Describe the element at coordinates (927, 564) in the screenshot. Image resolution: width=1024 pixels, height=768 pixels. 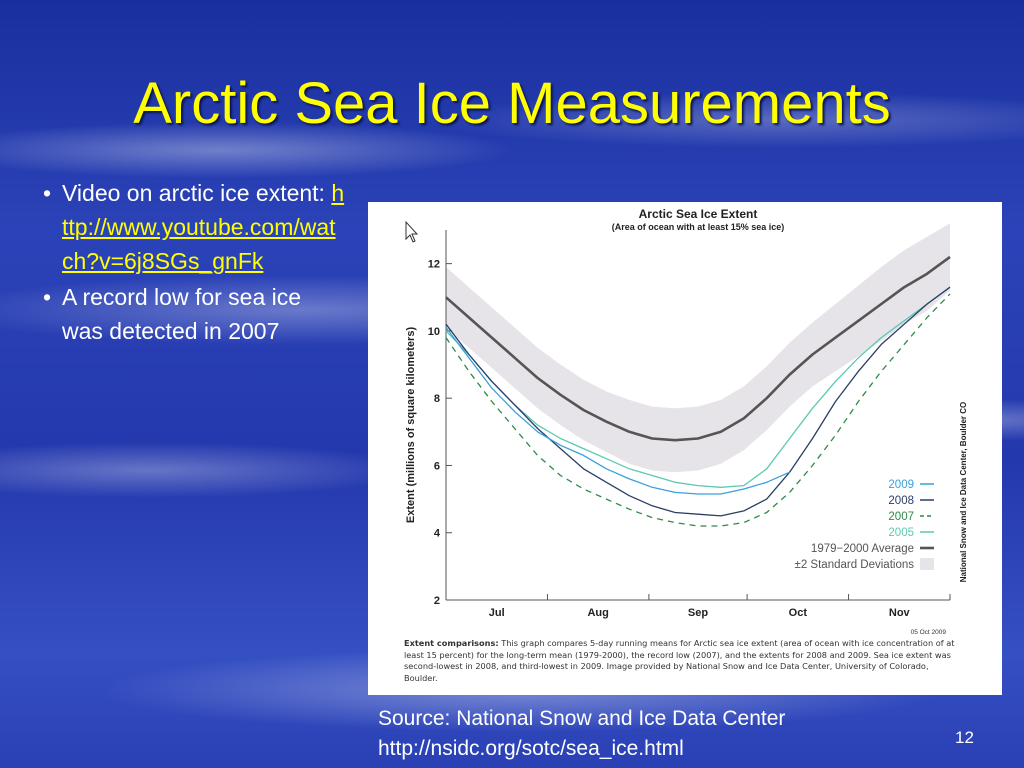
I see `legend-swatch` at that location.